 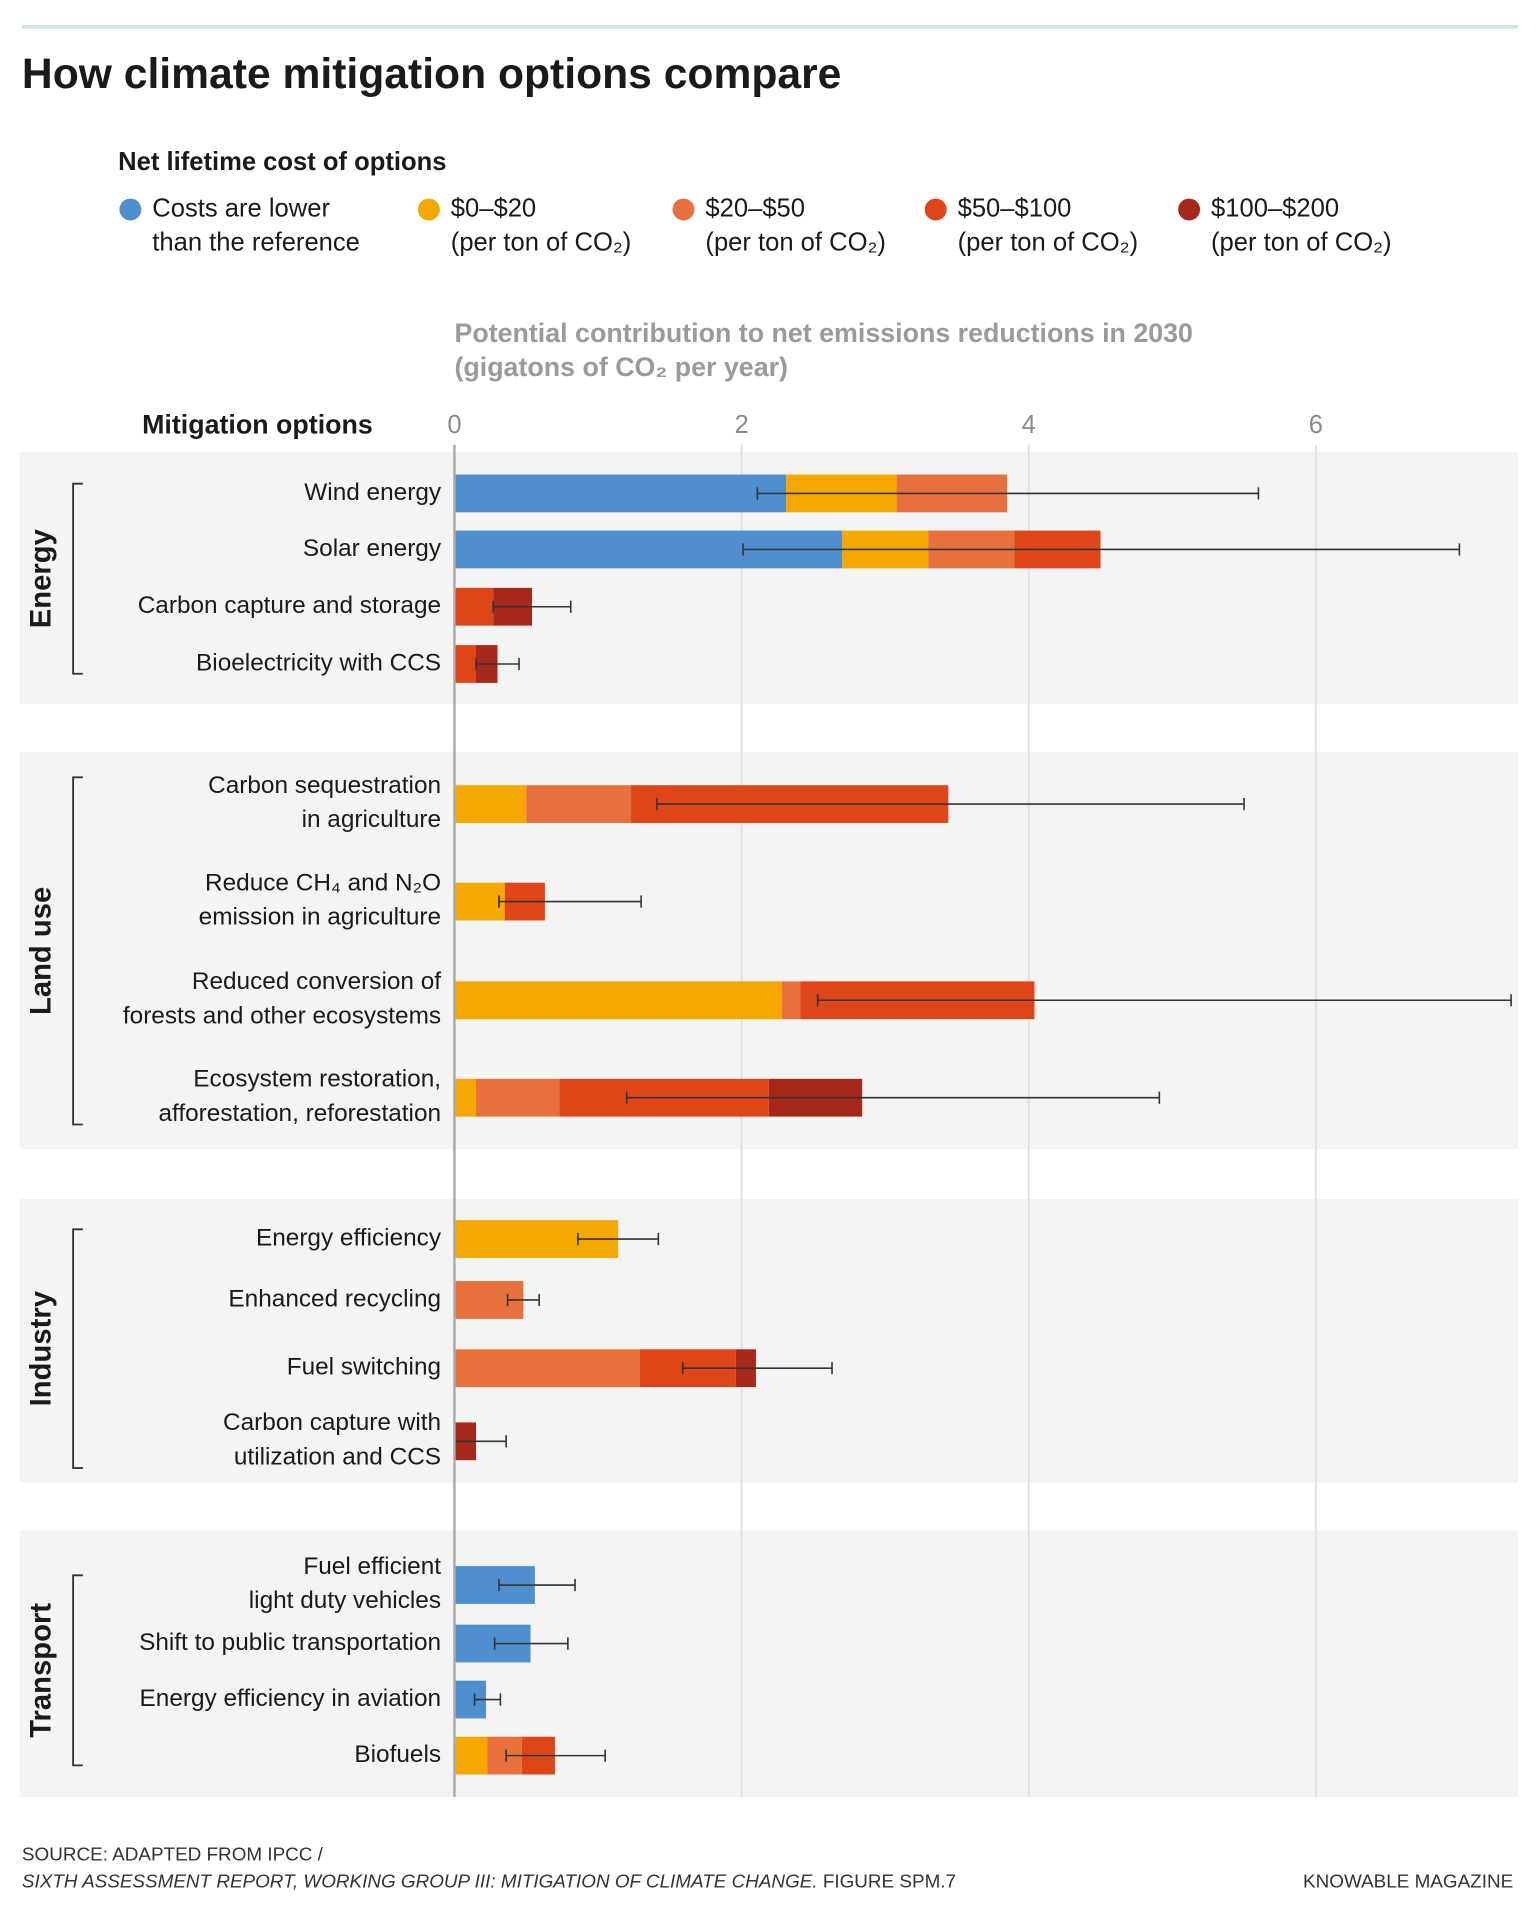 I want to click on category-label: Fuel switching, so click(x=364, y=1367).